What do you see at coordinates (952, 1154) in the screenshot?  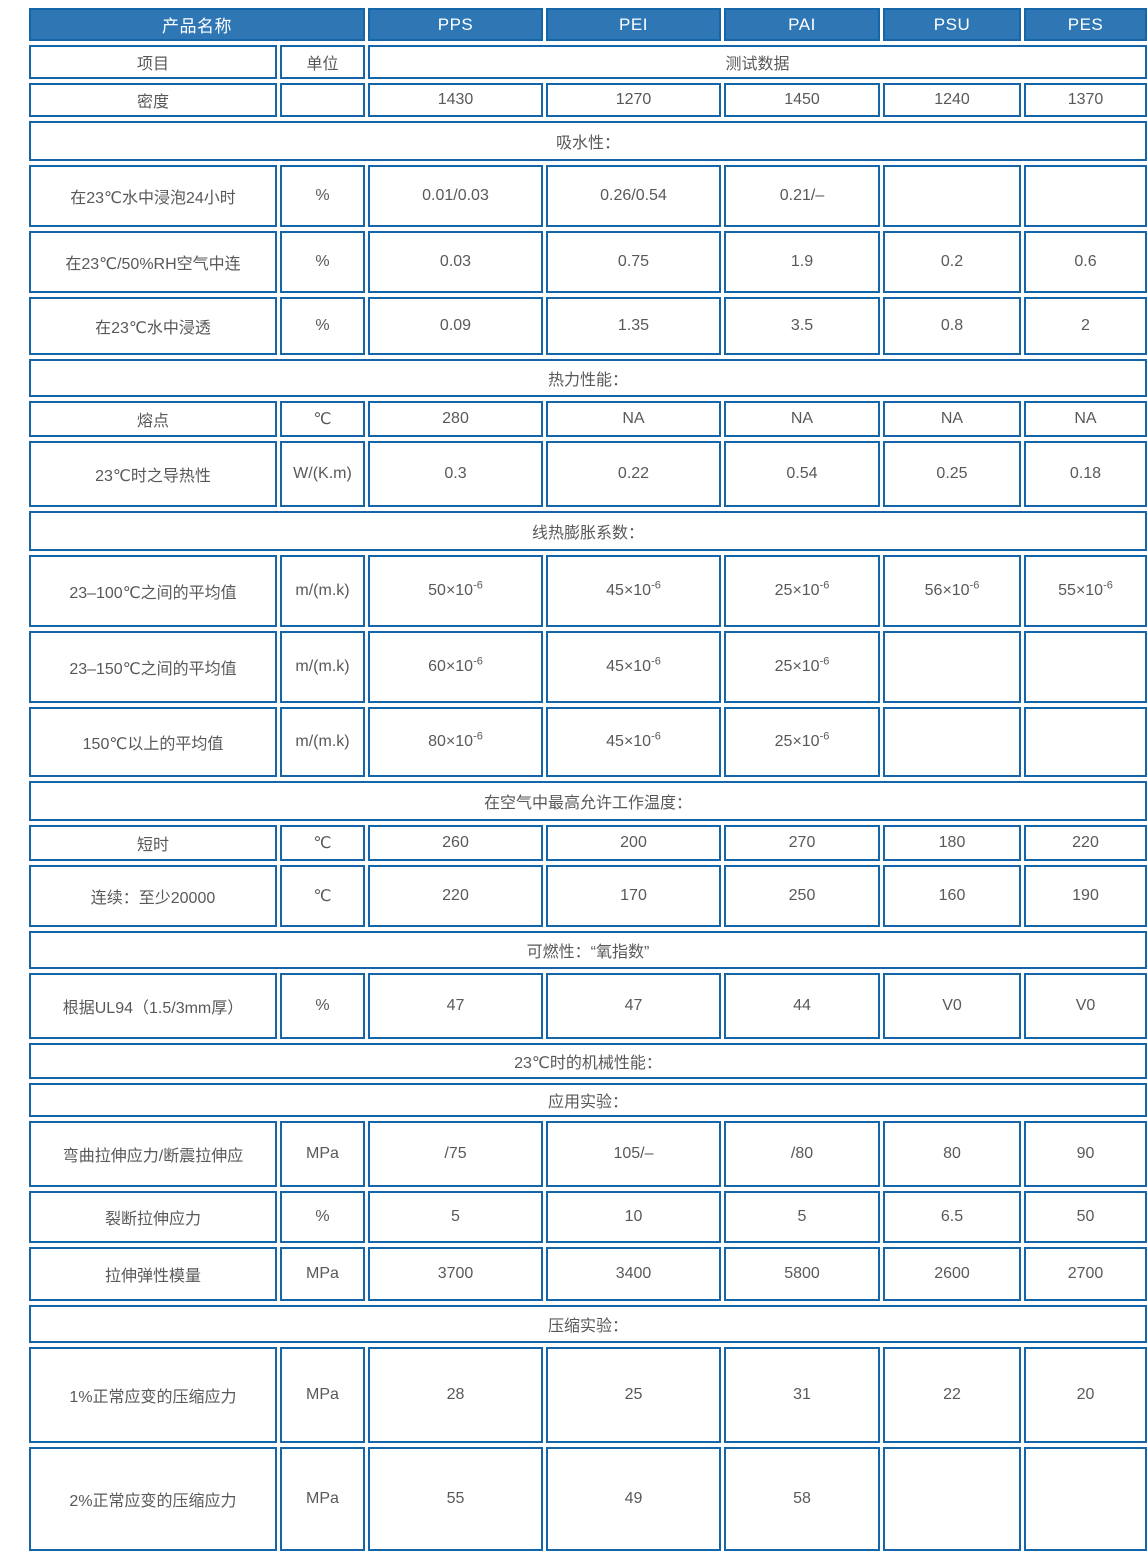 I see `value-cell: 80` at bounding box center [952, 1154].